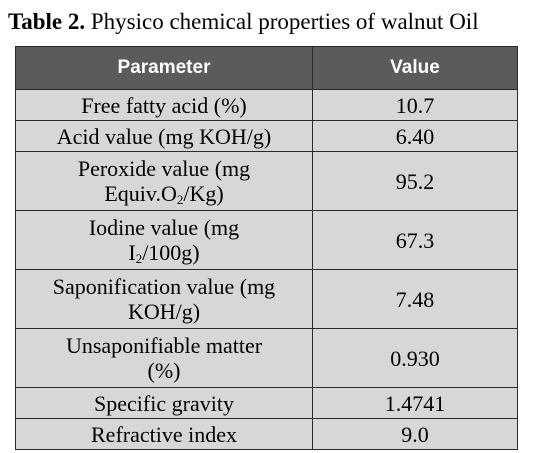 The height and width of the screenshot is (453, 535). Describe the element at coordinates (164, 68) in the screenshot. I see `header-parameter: Parameter` at that location.